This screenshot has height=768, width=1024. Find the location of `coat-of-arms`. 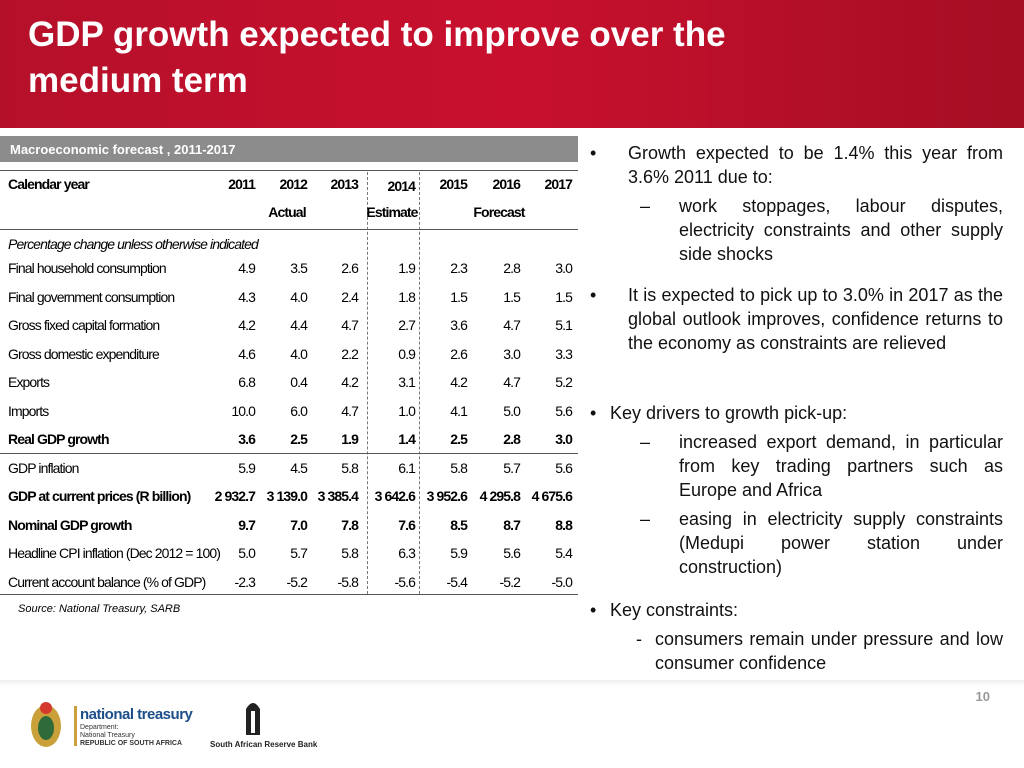

coat-of-arms is located at coordinates (46, 724).